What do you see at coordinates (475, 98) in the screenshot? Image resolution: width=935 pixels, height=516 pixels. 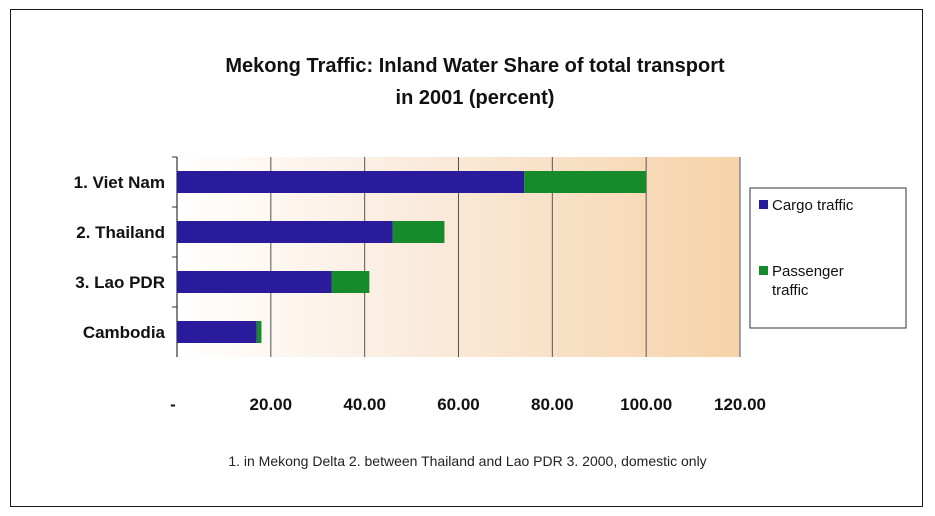 I see `chart-title-line2: in 2001 (percent)` at bounding box center [475, 98].